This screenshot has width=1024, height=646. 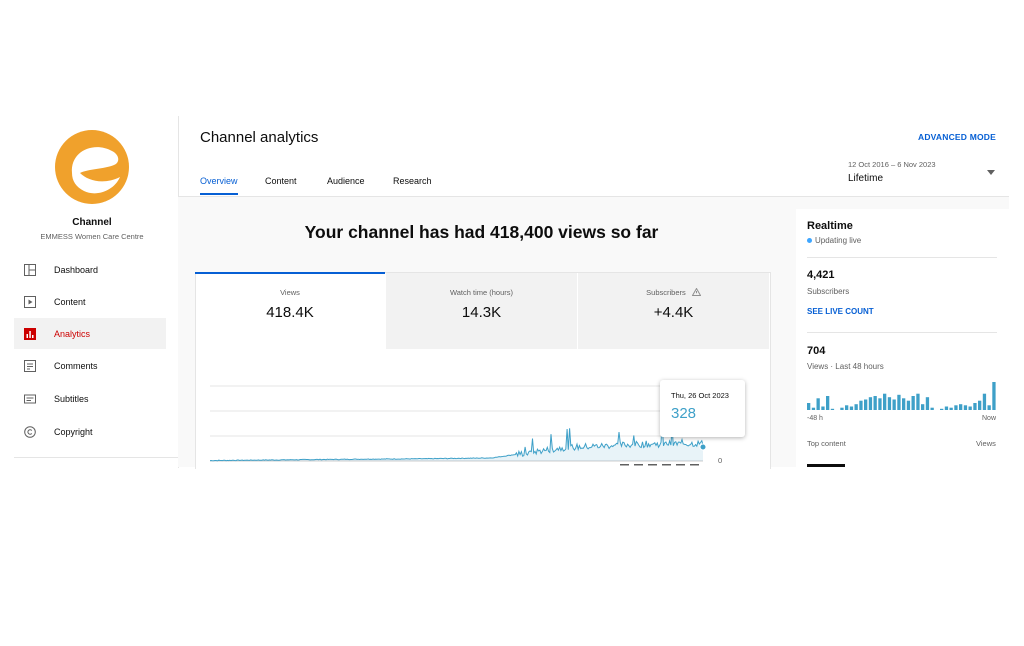 I want to click on realtime-x-end: Now, so click(x=989, y=418).